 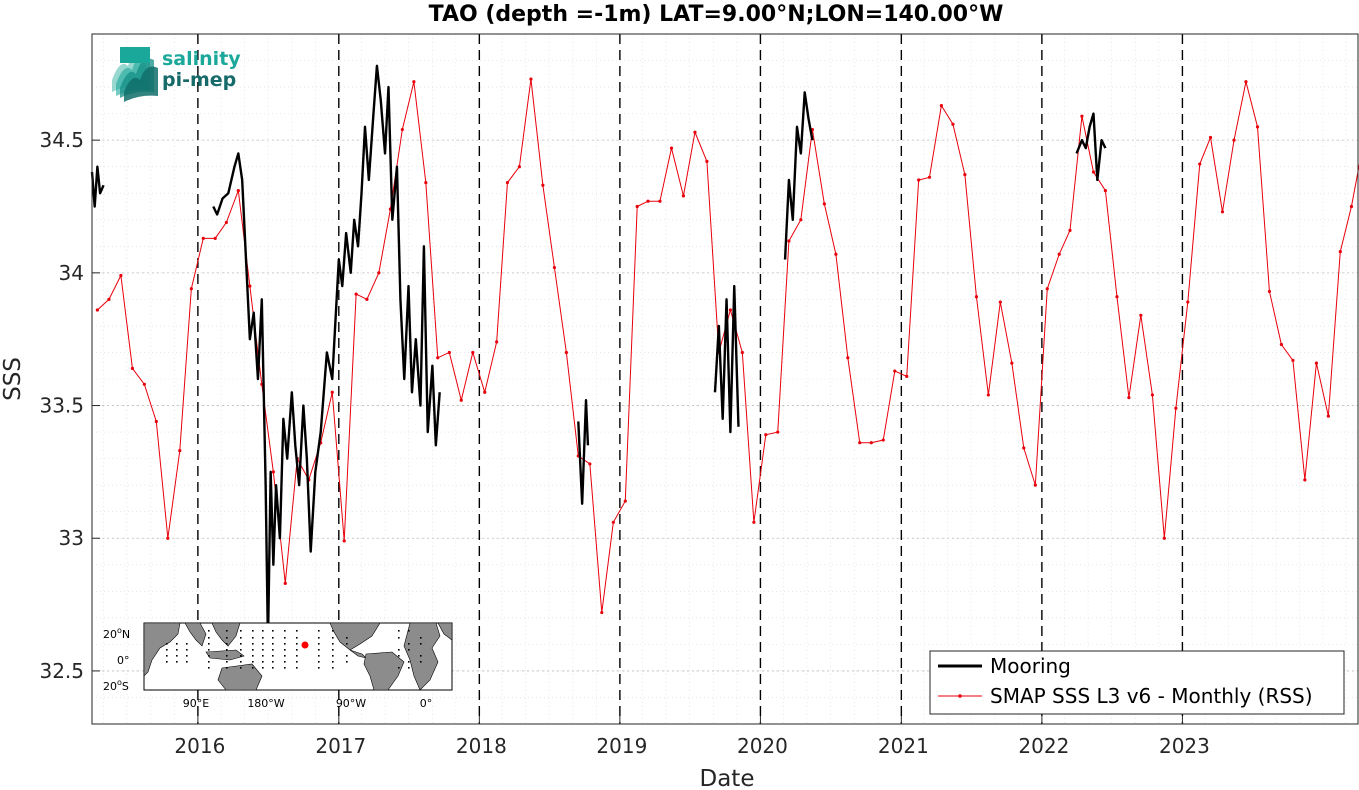 I want to click on chart-title: TAO (depth =-1m) LAT=9.00°N;LON=140.00°W, so click(x=716, y=14).